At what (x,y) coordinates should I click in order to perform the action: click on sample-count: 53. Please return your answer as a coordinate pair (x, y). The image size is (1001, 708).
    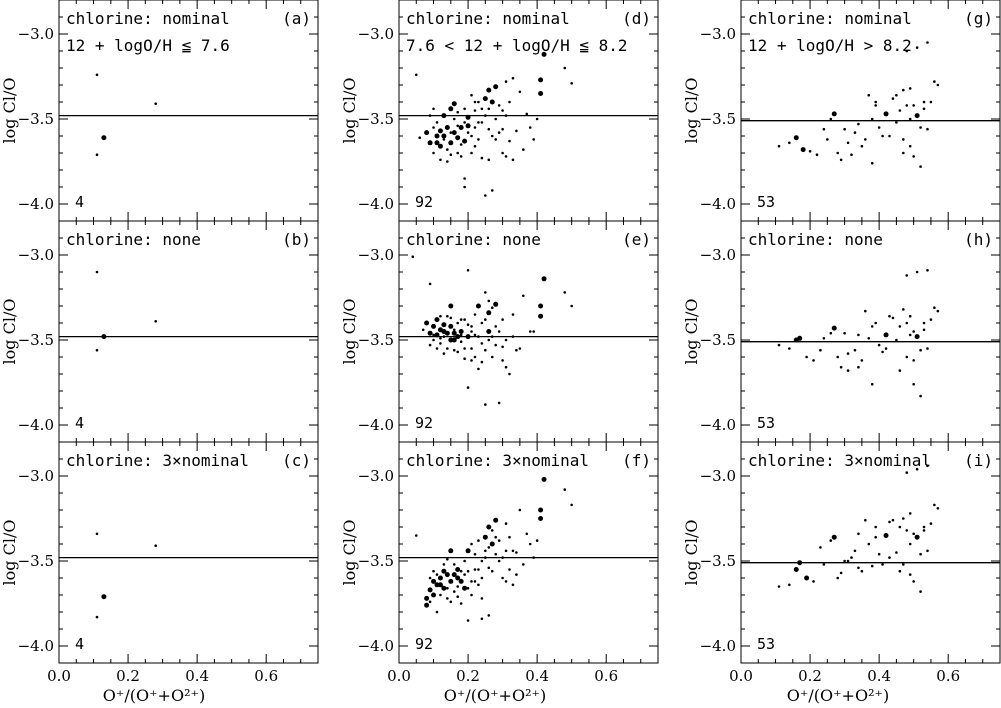
    Looking at the image, I should click on (766, 644).